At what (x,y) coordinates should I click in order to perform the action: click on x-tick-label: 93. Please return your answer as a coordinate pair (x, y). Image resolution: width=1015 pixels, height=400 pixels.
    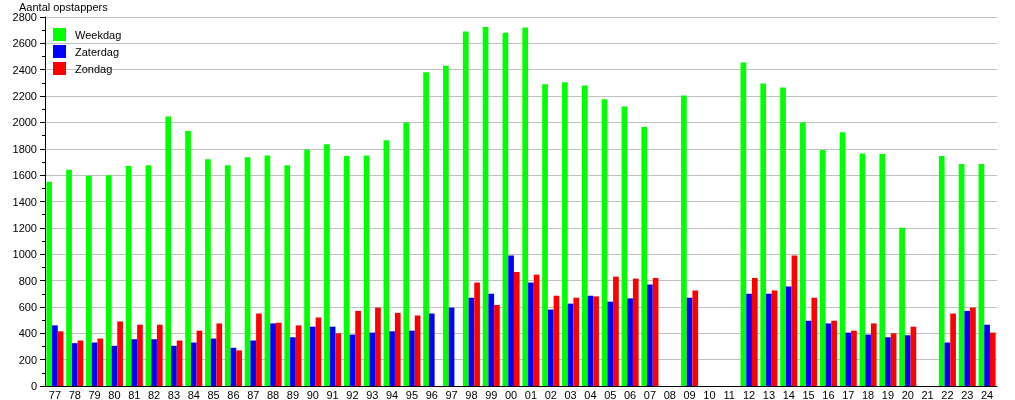
    Looking at the image, I should click on (372, 394).